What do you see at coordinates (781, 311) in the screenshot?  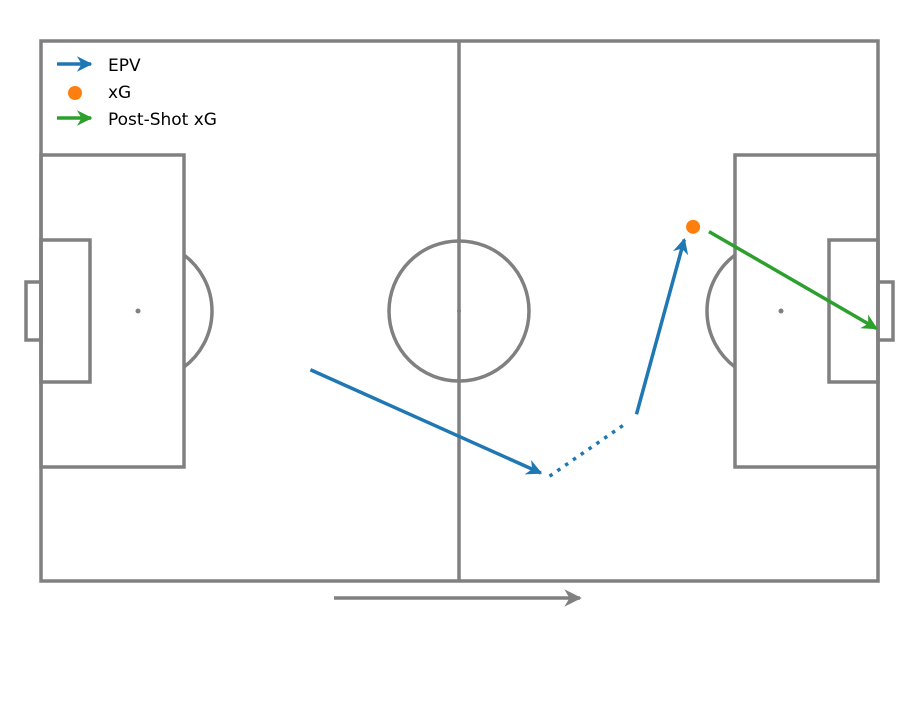 I see `right-penalty-spot` at bounding box center [781, 311].